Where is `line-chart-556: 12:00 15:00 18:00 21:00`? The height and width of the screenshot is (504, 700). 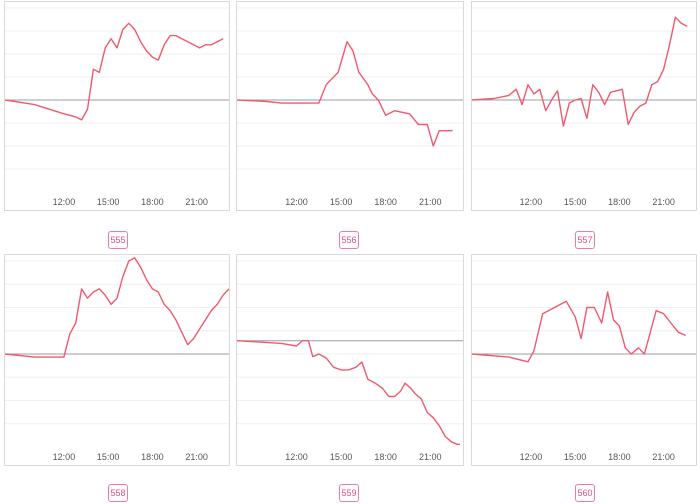
line-chart-556: 12:00 15:00 18:00 21:00 is located at coordinates (350, 107).